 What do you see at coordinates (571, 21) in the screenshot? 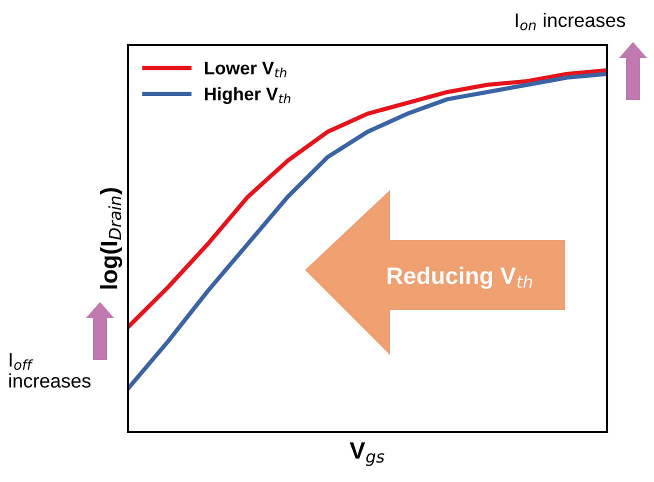
I see `text: I$_{on}$ increases` at bounding box center [571, 21].